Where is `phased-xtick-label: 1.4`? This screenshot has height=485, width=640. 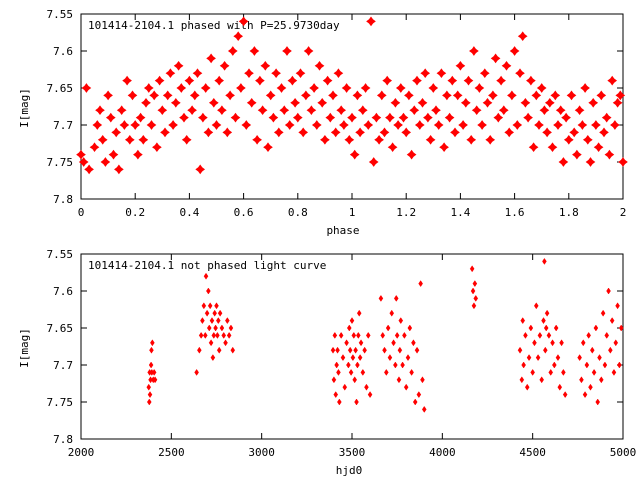
phased-xtick-label: 1.4 is located at coordinates (460, 212).